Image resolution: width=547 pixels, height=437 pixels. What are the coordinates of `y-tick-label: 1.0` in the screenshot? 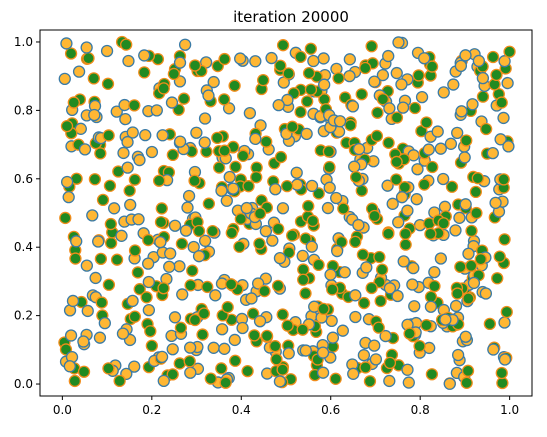 It's located at (23, 42).